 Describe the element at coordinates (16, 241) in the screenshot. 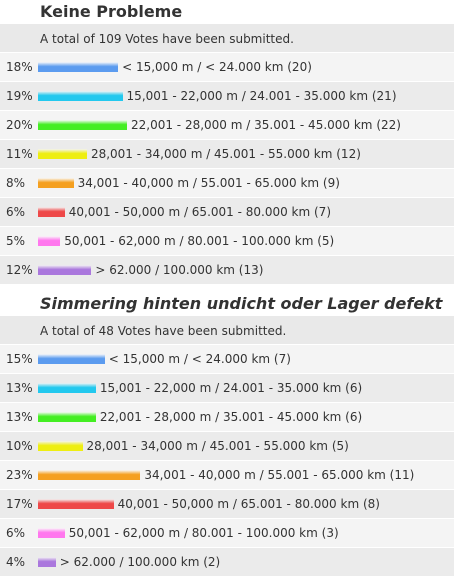

I see `percent-label: 5%` at that location.